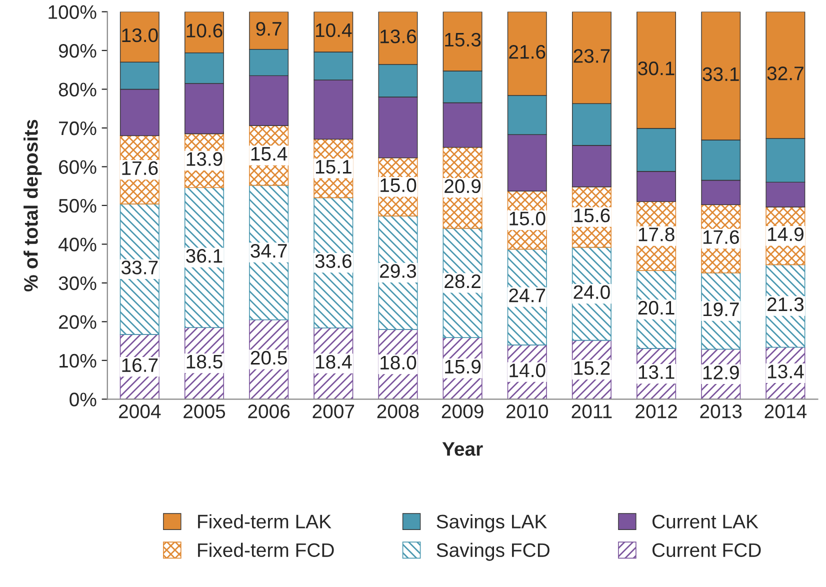 This screenshot has height=587, width=826. What do you see at coordinates (265, 521) in the screenshot?
I see `legend-label: Fixed-term LAK` at bounding box center [265, 521].